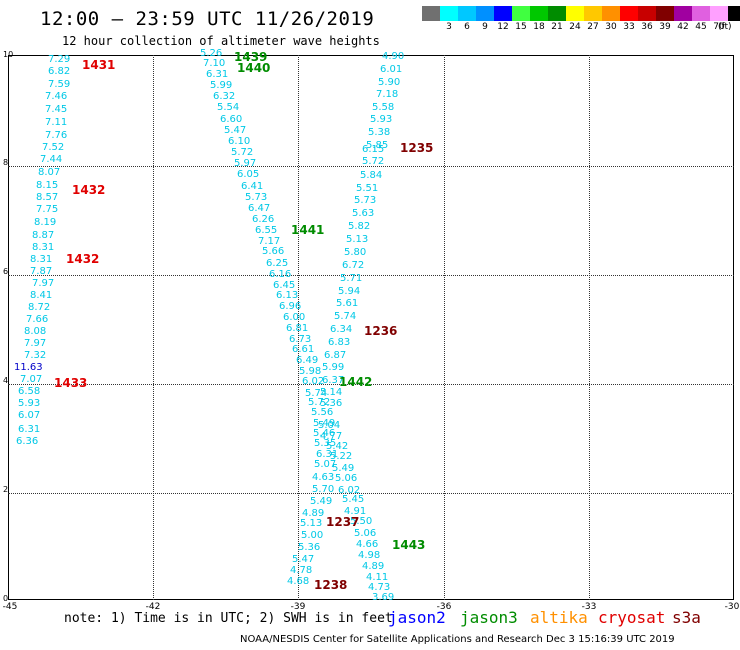  What do you see at coordinates (59, 84) in the screenshot?
I see `swh-reading: 7.59` at bounding box center [59, 84].